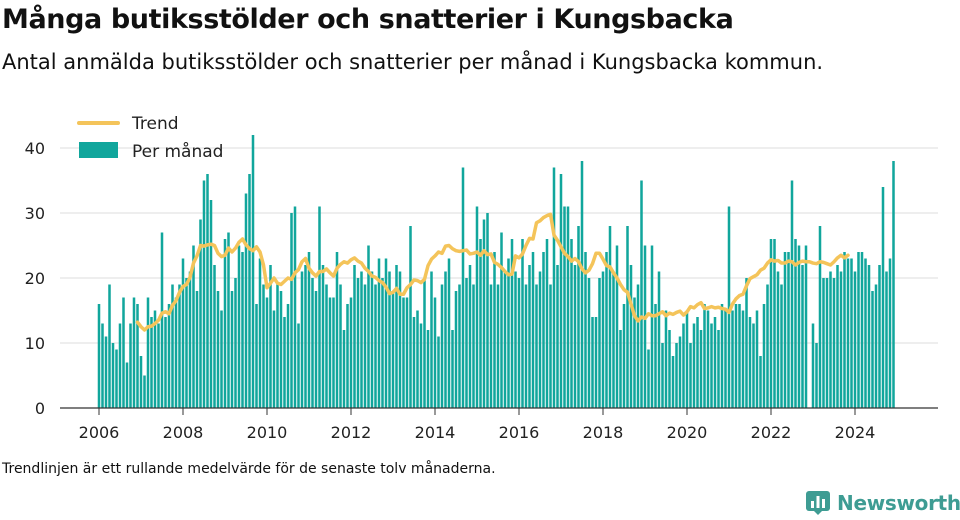 This screenshot has height=520, width=960. Describe the element at coordinates (177, 151) in the screenshot. I see `legend-bars-label: Per månad` at that location.